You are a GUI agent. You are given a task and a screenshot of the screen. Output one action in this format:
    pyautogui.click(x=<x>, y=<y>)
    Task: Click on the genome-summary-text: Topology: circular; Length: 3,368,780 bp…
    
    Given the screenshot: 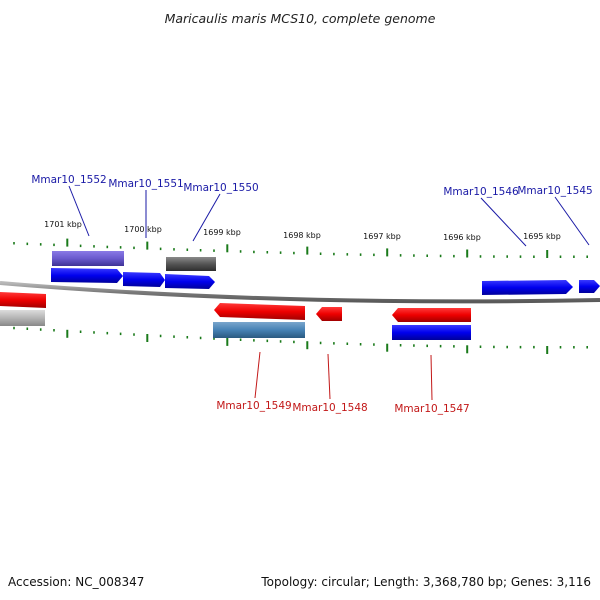 What is the action you would take?
    pyautogui.click(x=425, y=582)
    